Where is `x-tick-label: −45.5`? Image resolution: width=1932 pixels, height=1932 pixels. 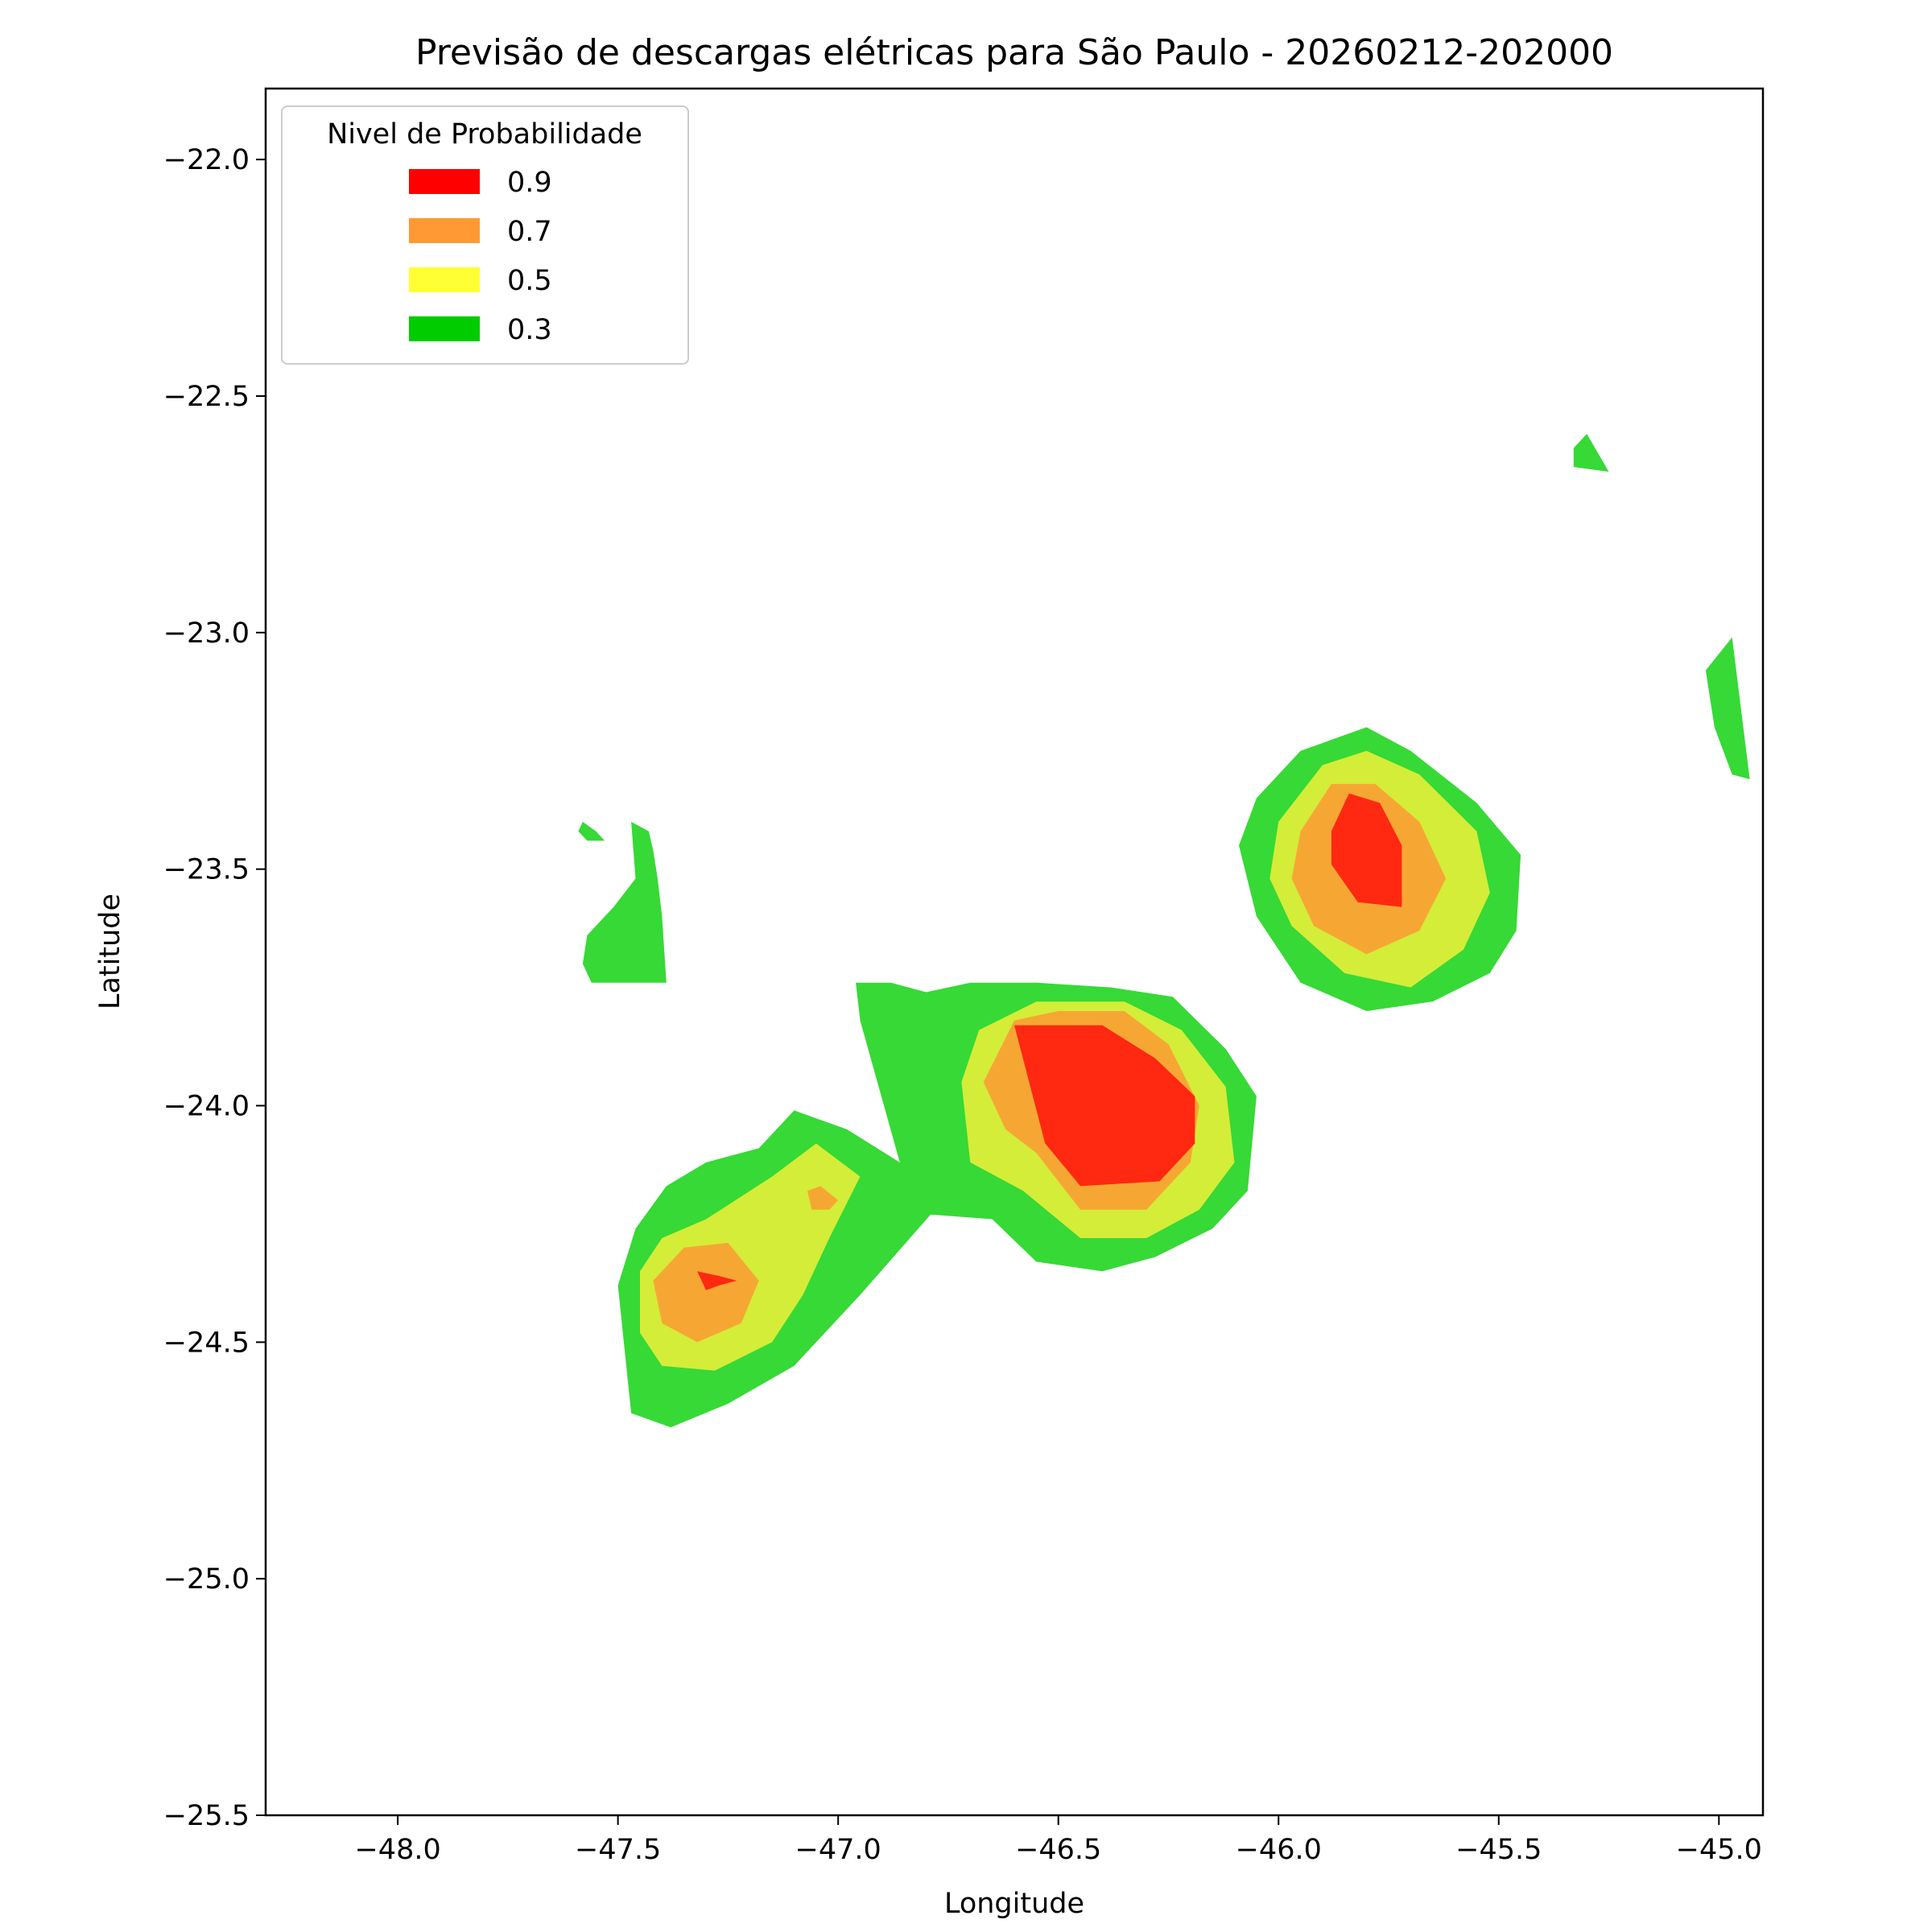 x-tick-label: −45.5 is located at coordinates (1498, 1850).